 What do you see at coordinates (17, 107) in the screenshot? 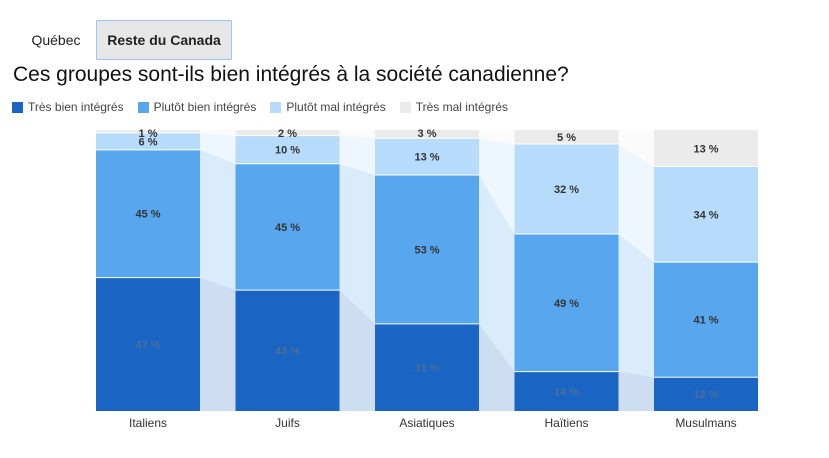
I see `legend-swatch-tres-bien` at bounding box center [17, 107].